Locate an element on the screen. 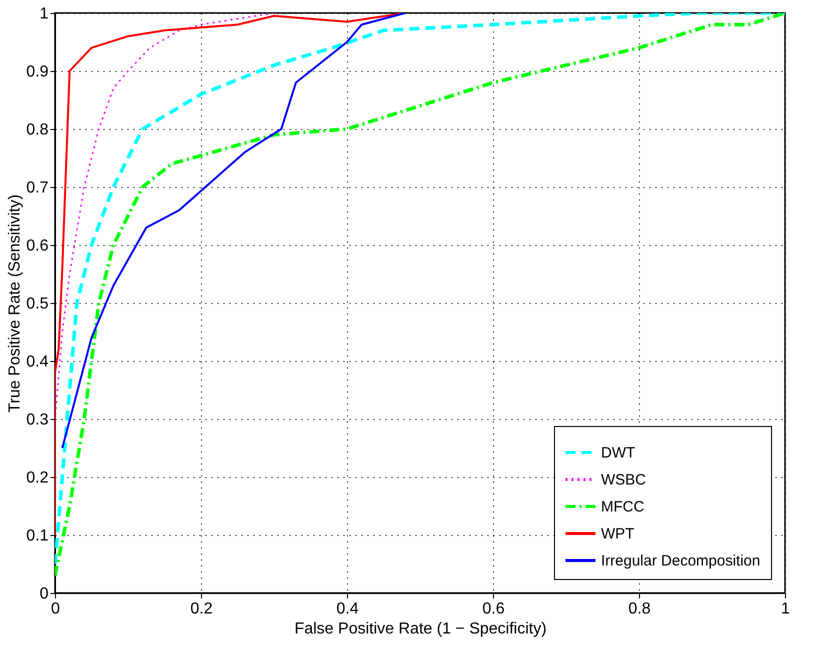 The width and height of the screenshot is (830, 663). x-tick-label: 1 is located at coordinates (785, 609).